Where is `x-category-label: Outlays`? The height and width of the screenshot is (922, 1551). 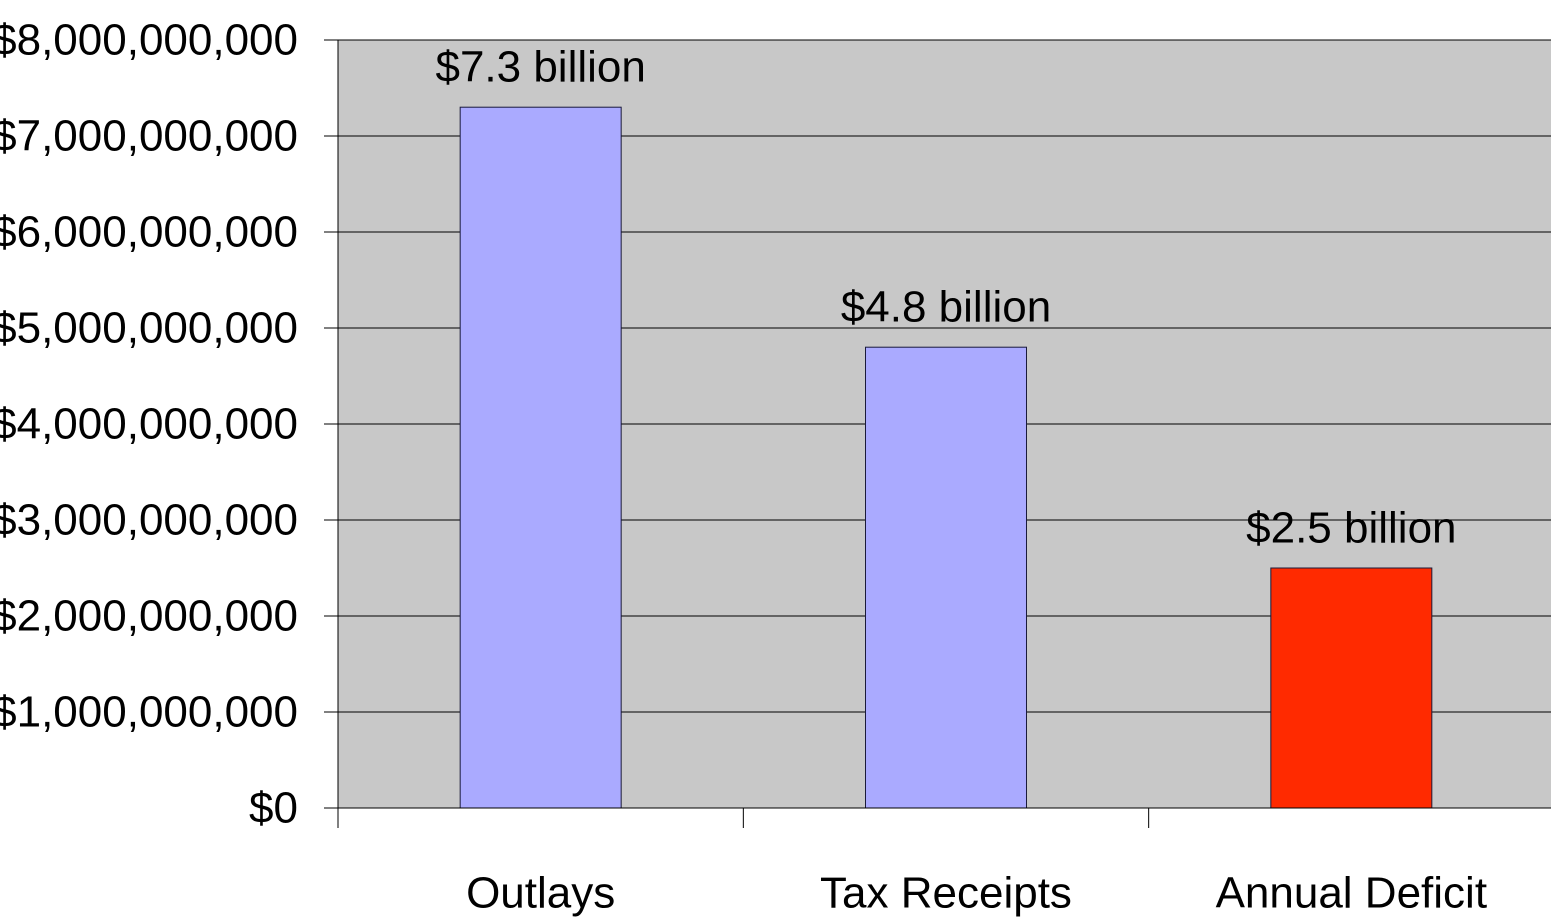
x-category-label: Outlays is located at coordinates (540, 893).